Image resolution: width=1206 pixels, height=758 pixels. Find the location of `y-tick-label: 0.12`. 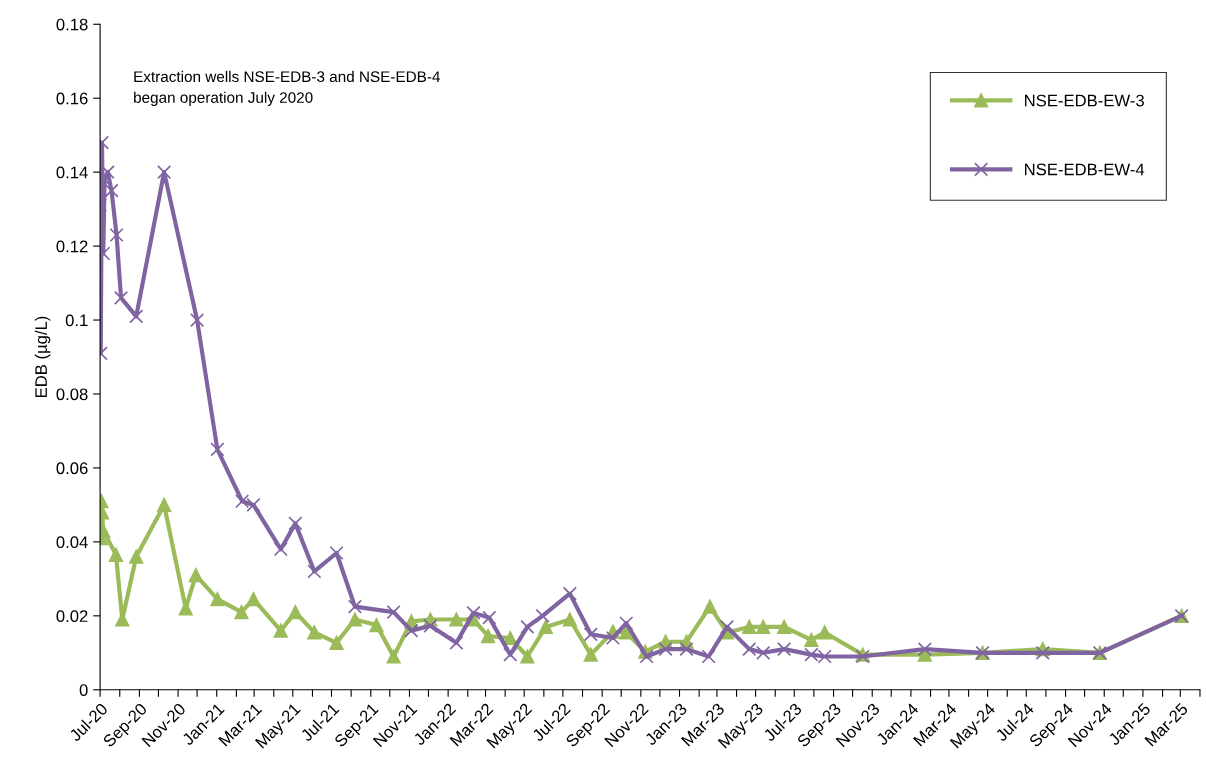

y-tick-label: 0.12 is located at coordinates (72, 246).